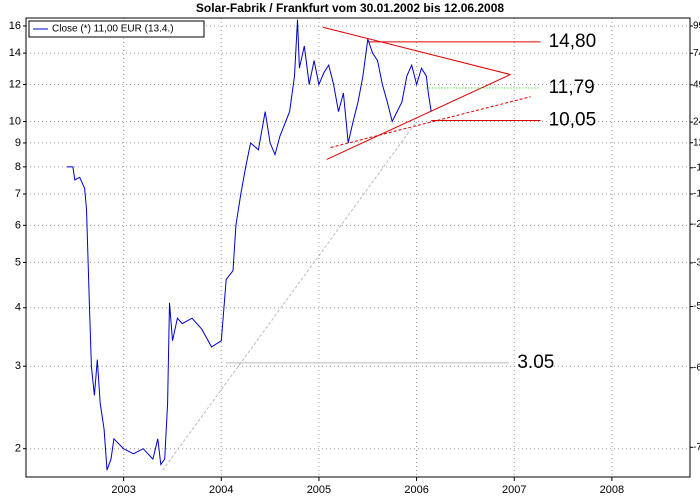 This screenshot has height=500, width=700. Describe the element at coordinates (18, 143) in the screenshot. I see `y-tick-label: 9` at that location.